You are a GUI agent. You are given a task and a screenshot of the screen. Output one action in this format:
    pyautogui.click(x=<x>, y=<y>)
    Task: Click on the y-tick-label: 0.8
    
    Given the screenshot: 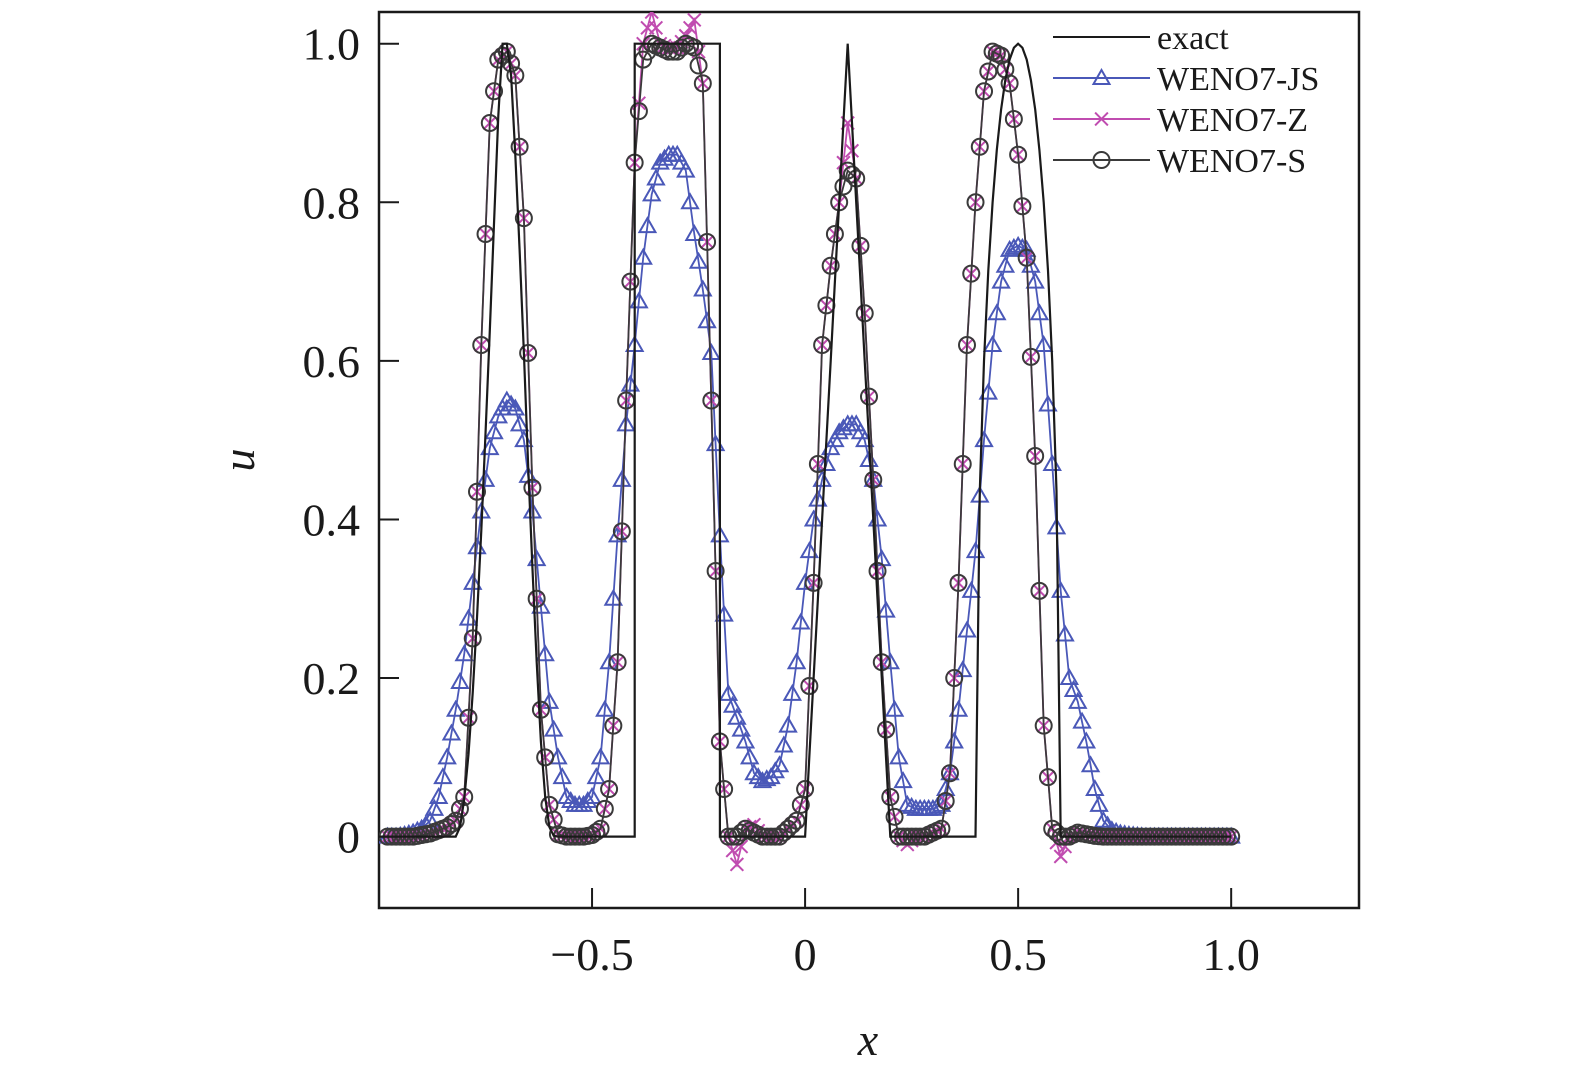 What is the action you would take?
    pyautogui.click(x=332, y=202)
    